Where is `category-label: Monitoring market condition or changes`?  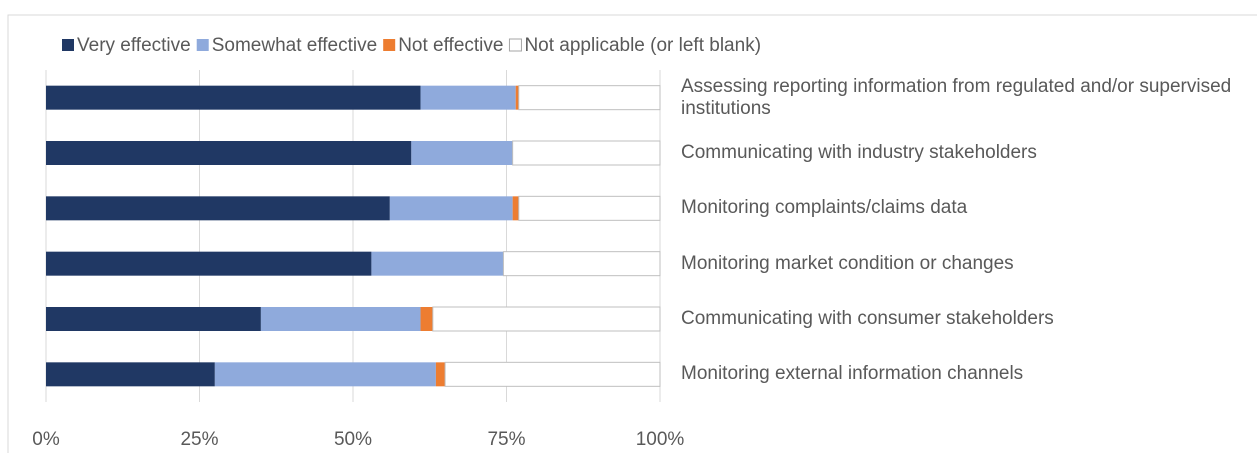 category-label: Monitoring market condition or changes is located at coordinates (847, 263).